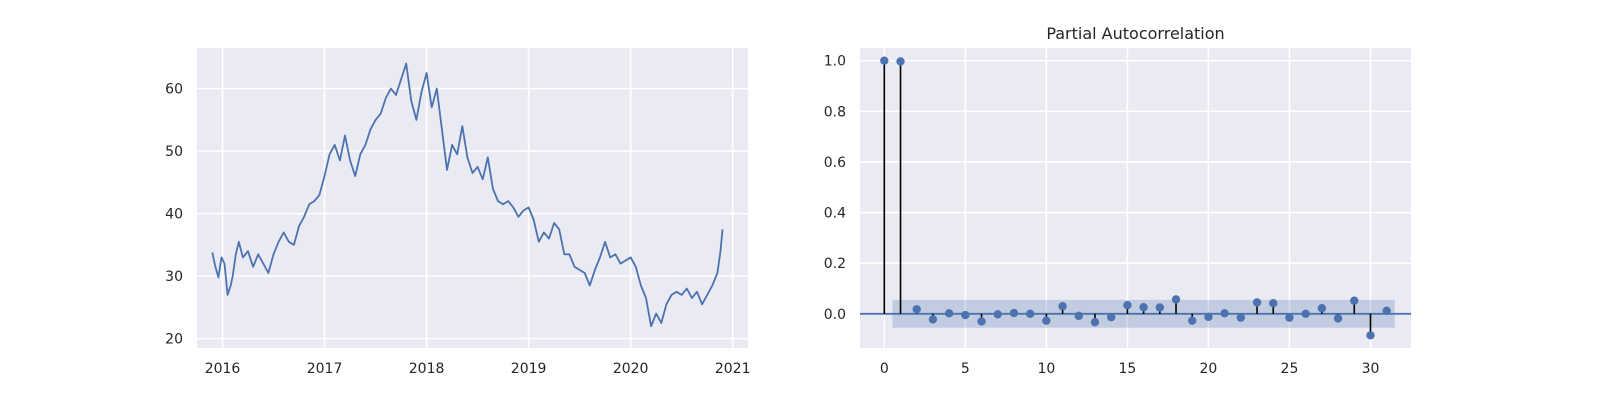  Describe the element at coordinates (174, 277) in the screenshot. I see `price-y-tick-label: 30` at that location.